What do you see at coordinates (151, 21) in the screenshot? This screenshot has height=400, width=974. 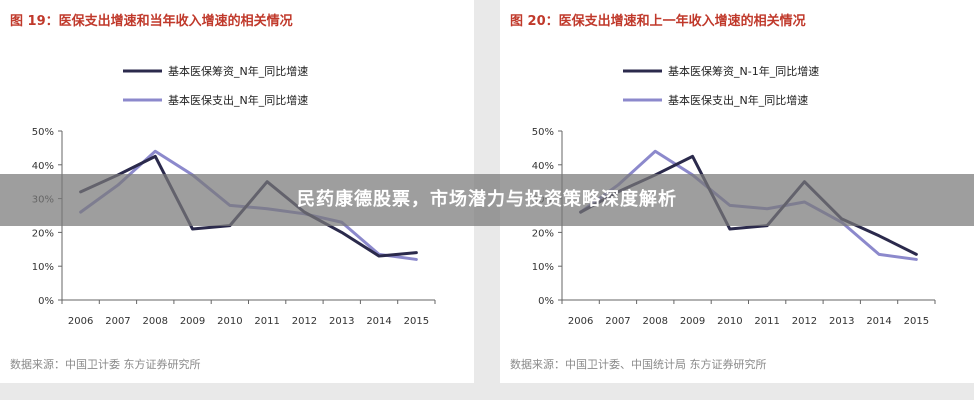 I see `chart-title: 图 19：医保支出增速和当年收入增速的相关情况` at bounding box center [151, 21].